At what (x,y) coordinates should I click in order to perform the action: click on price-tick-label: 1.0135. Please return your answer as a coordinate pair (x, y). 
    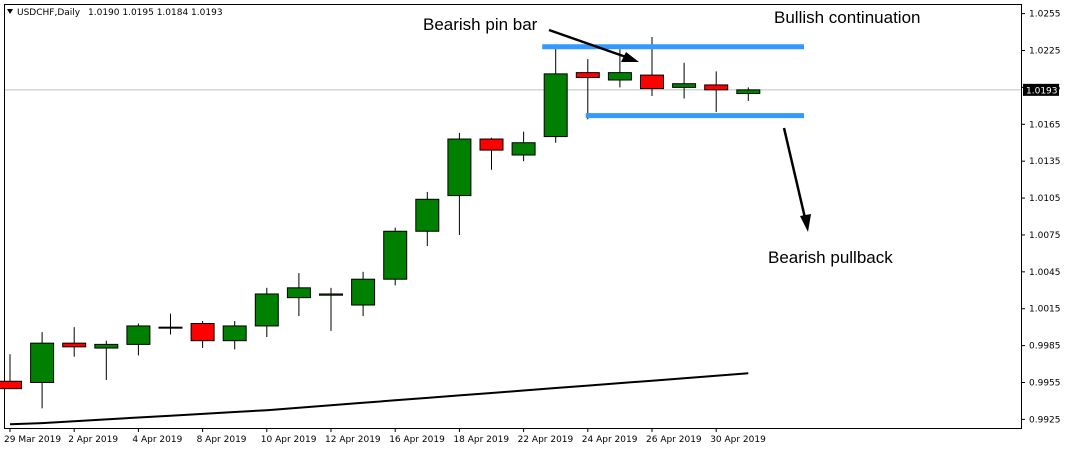
    Looking at the image, I should click on (1045, 162).